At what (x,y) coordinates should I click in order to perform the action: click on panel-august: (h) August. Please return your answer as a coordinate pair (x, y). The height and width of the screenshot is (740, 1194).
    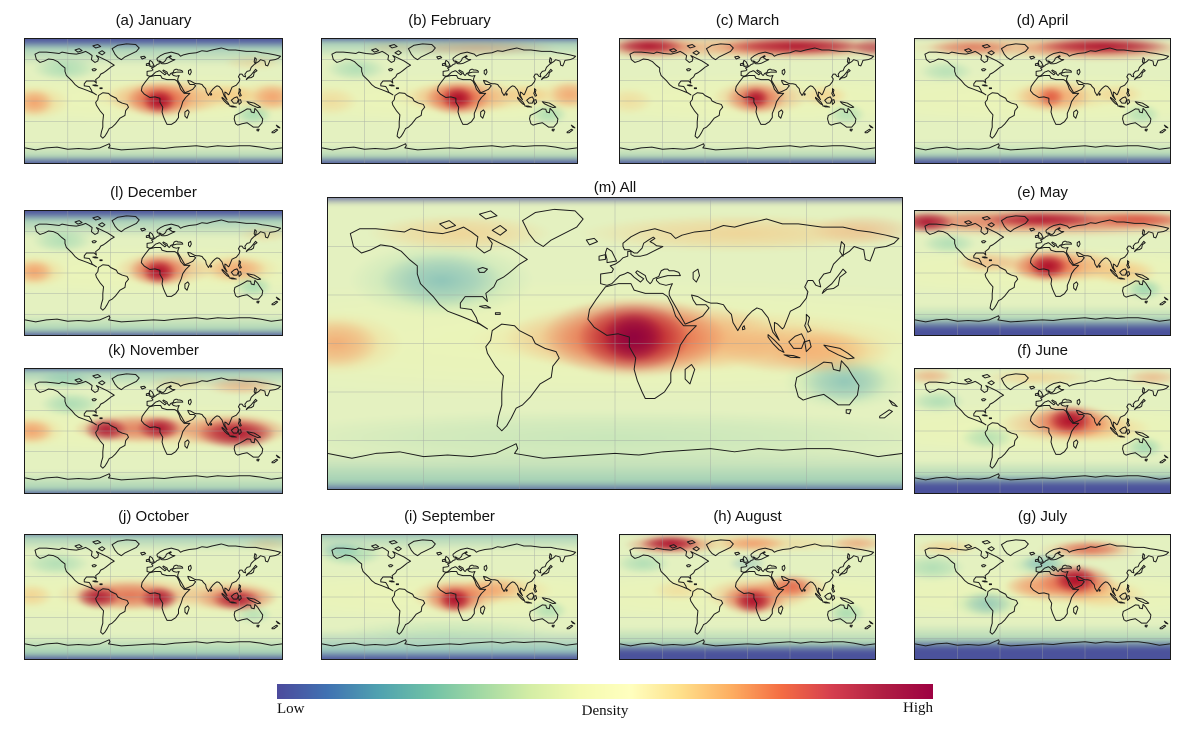
    Looking at the image, I should click on (747, 584).